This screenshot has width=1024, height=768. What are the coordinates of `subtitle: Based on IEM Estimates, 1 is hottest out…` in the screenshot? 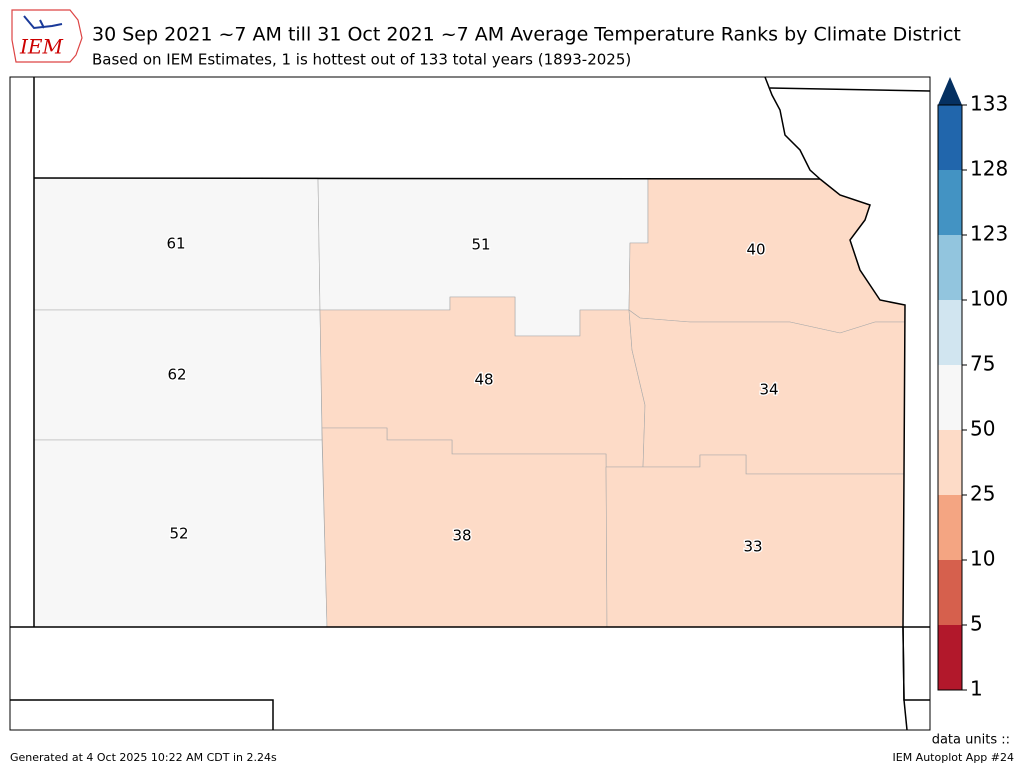 It's located at (361, 60).